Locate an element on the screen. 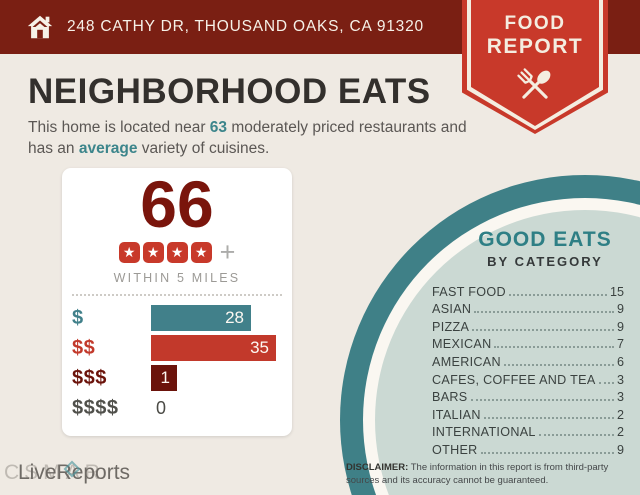  price-tier-row: $$$$ 0 is located at coordinates (177, 408).